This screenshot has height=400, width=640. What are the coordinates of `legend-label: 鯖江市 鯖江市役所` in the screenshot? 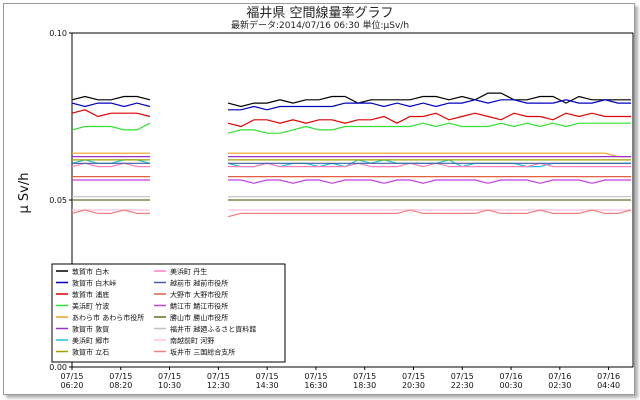 It's located at (199, 306).